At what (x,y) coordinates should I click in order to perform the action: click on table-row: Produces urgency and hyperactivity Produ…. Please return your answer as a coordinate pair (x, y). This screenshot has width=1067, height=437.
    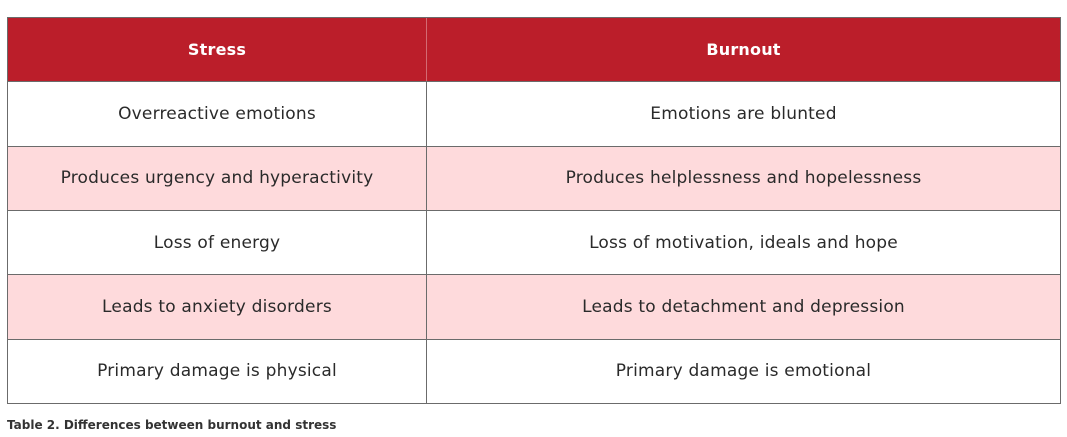
    Looking at the image, I should click on (534, 178).